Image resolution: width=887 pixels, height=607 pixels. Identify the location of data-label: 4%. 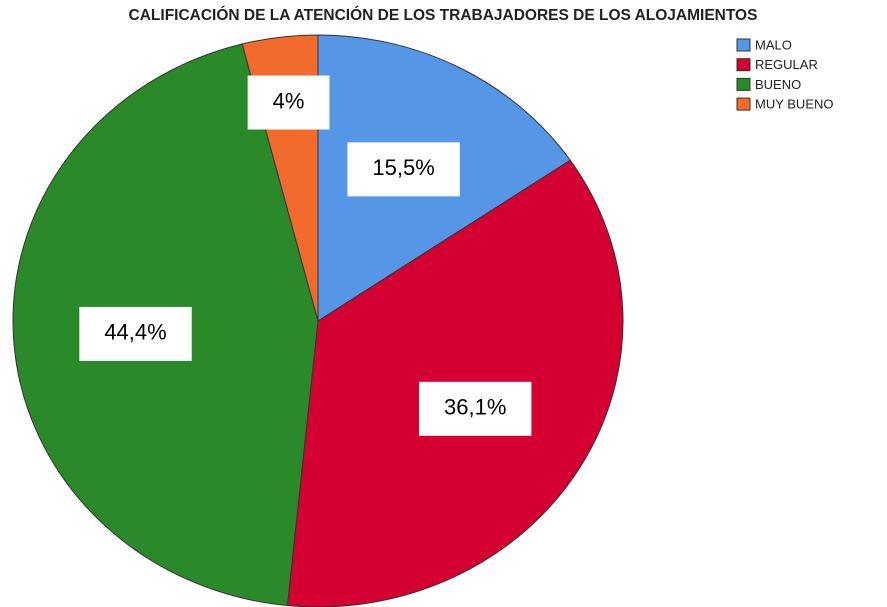
(289, 100).